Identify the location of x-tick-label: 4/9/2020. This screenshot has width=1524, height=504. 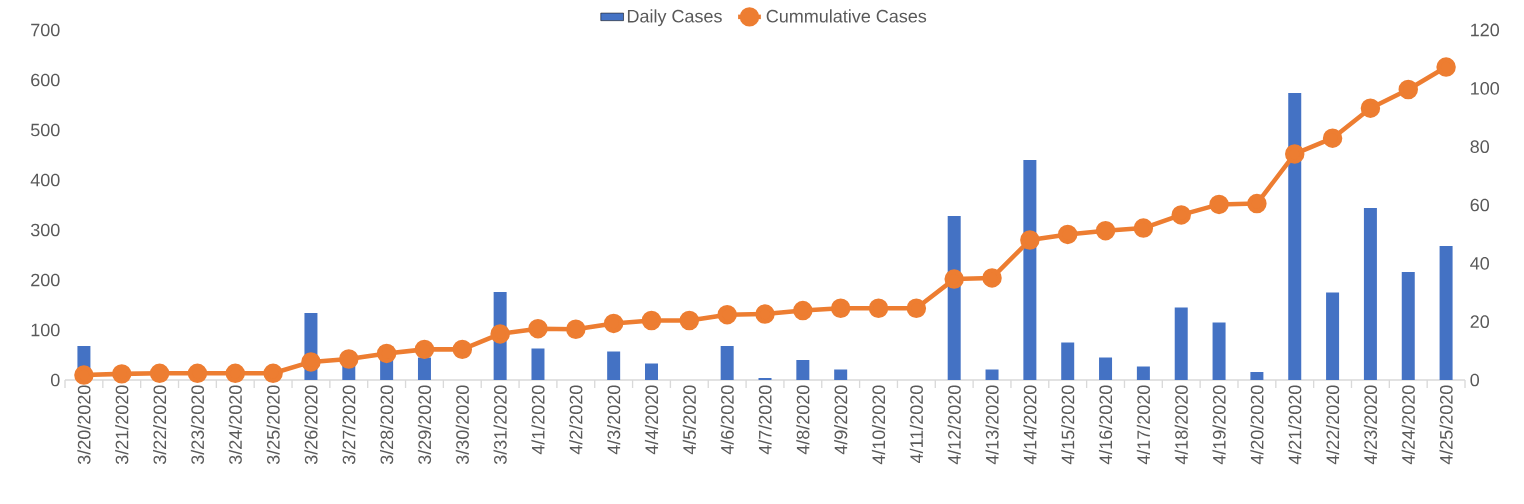
(841, 420).